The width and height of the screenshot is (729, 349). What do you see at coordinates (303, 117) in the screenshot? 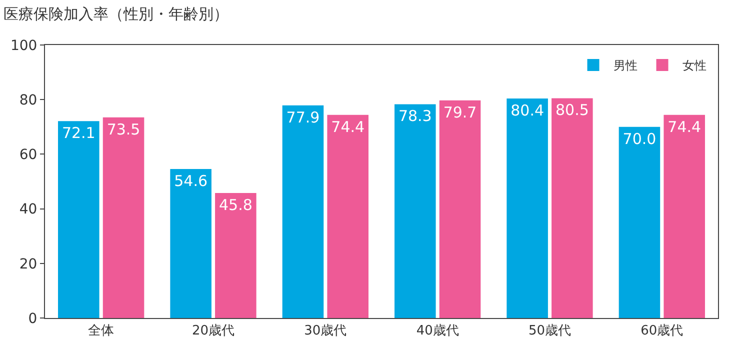
I see `data-label: 77.9` at bounding box center [303, 117].